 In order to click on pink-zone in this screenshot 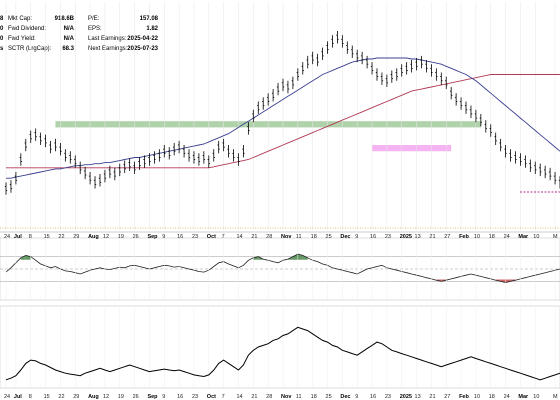, I will do `click(412, 148)`.